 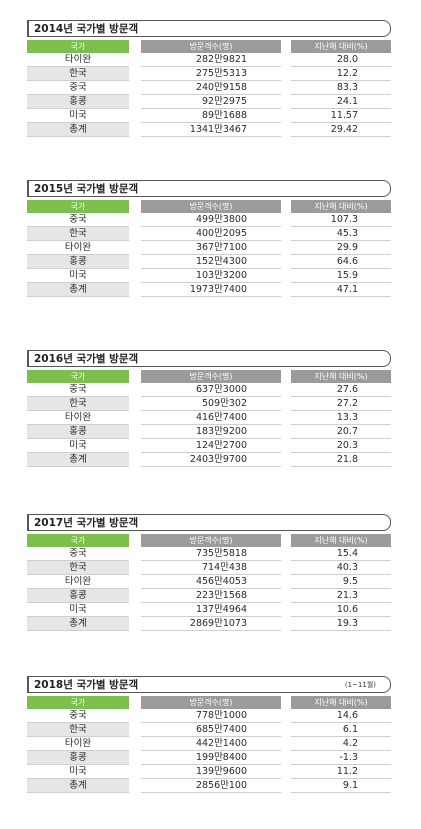 I want to click on visitors-cell: 509만302, so click(x=211, y=404).